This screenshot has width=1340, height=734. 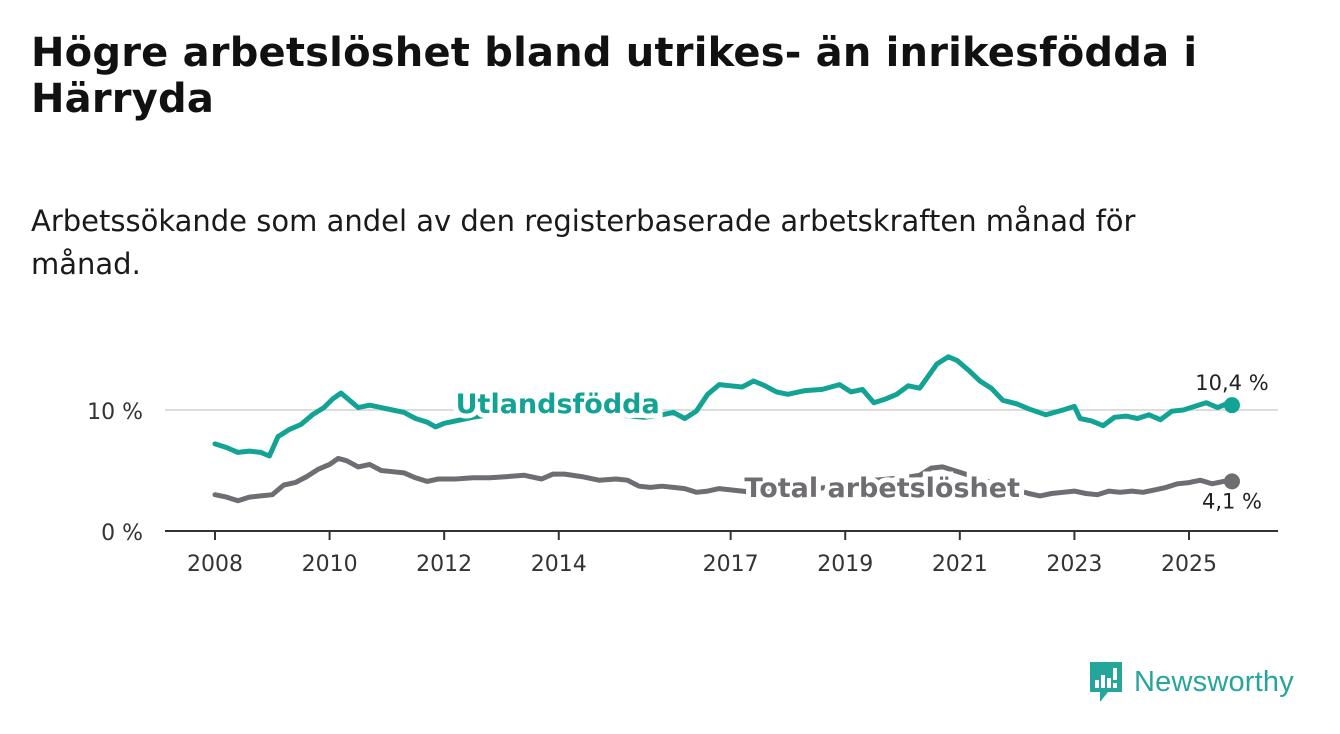 I want to click on series-line-utlandsfodda, so click(x=723, y=406).